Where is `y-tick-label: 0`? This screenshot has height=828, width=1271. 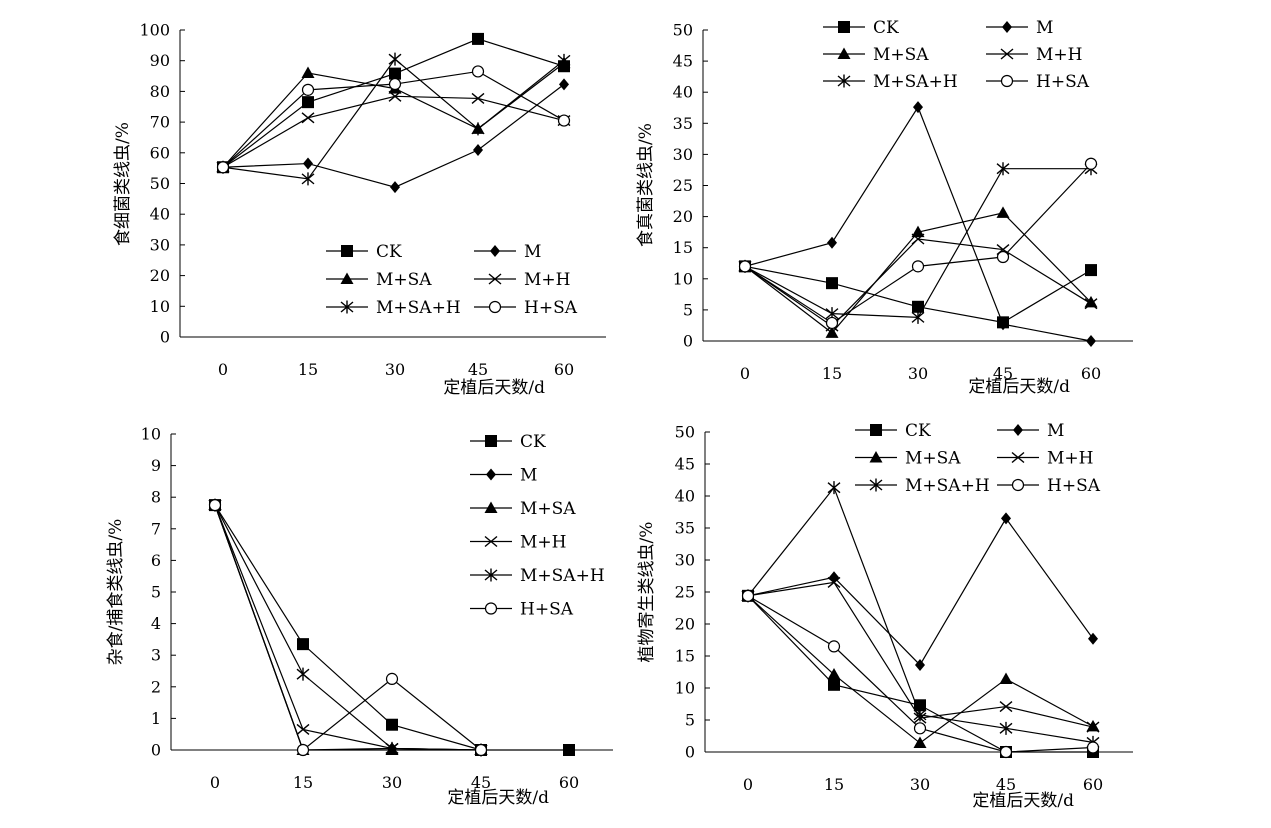 y-tick-label: 0 is located at coordinates (690, 752).